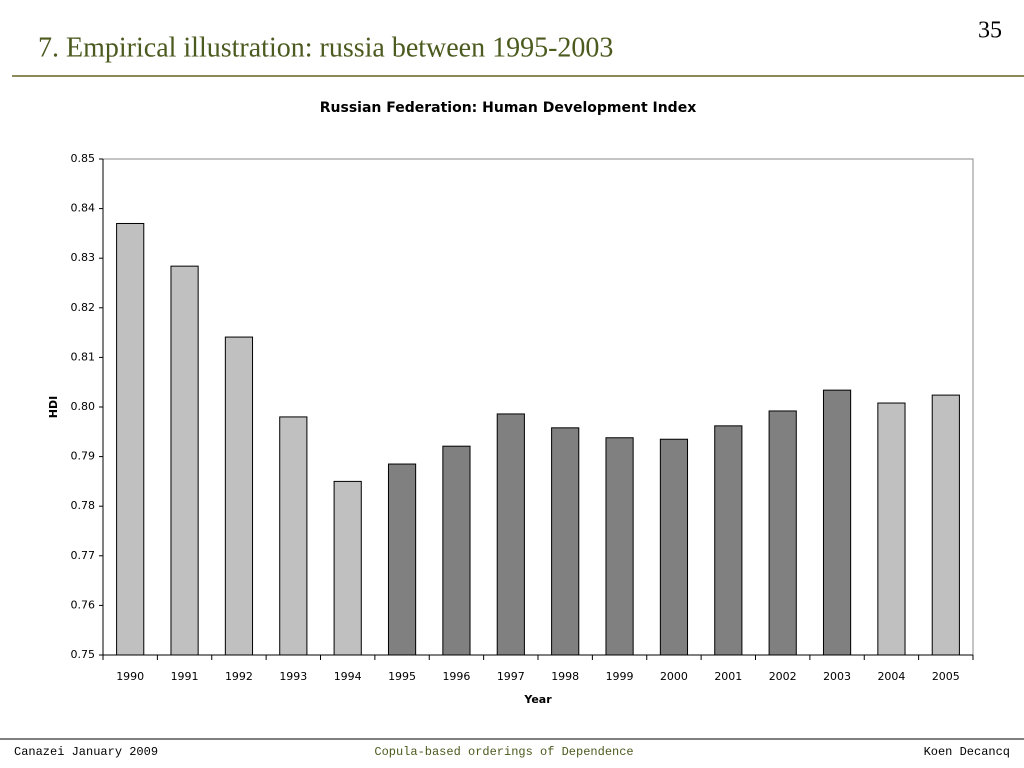 This screenshot has height=768, width=1024. Describe the element at coordinates (967, 752) in the screenshot. I see `footer-right: Koen Decancq` at that location.